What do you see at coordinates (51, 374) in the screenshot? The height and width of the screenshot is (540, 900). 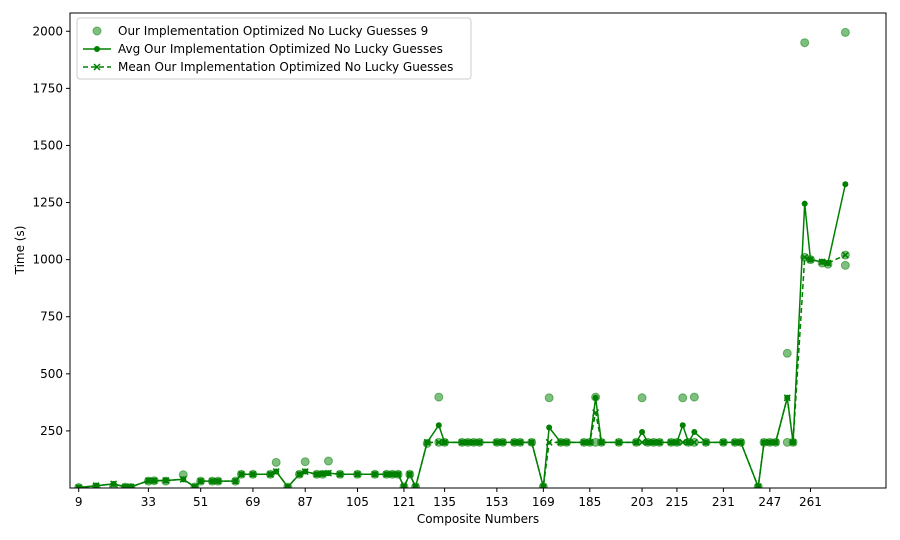 I see `y-tick-label: 500` at bounding box center [51, 374].